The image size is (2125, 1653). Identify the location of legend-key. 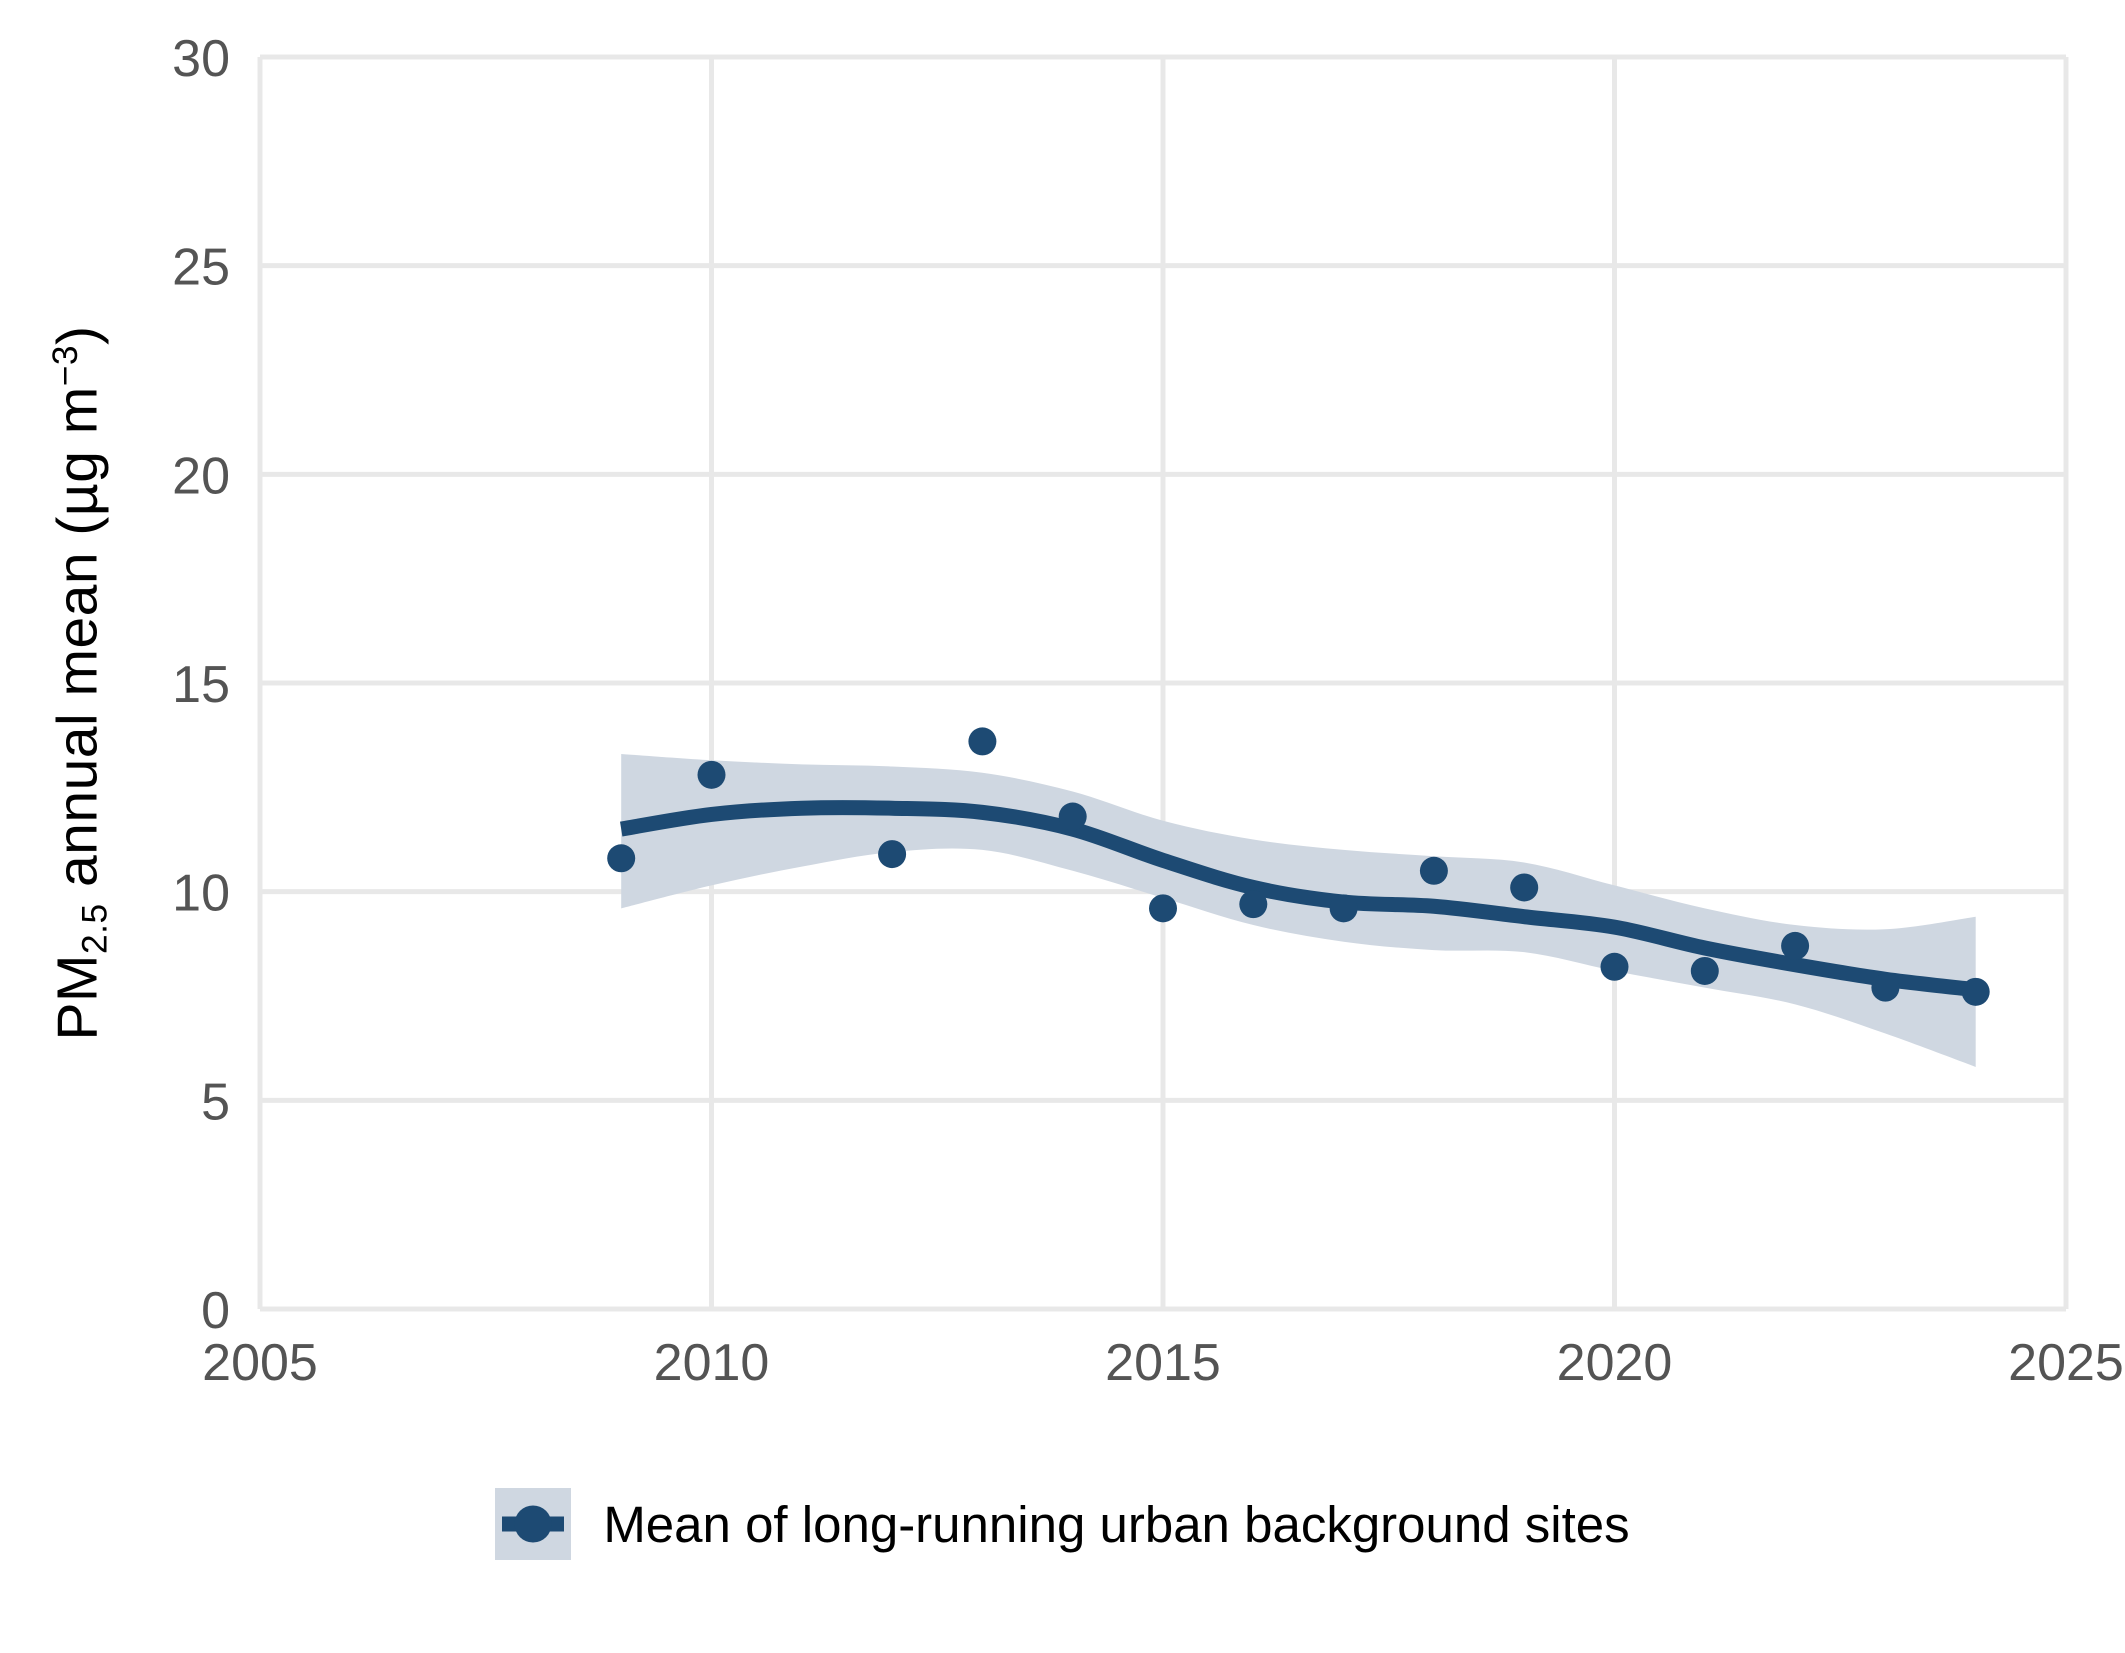
(533, 1524).